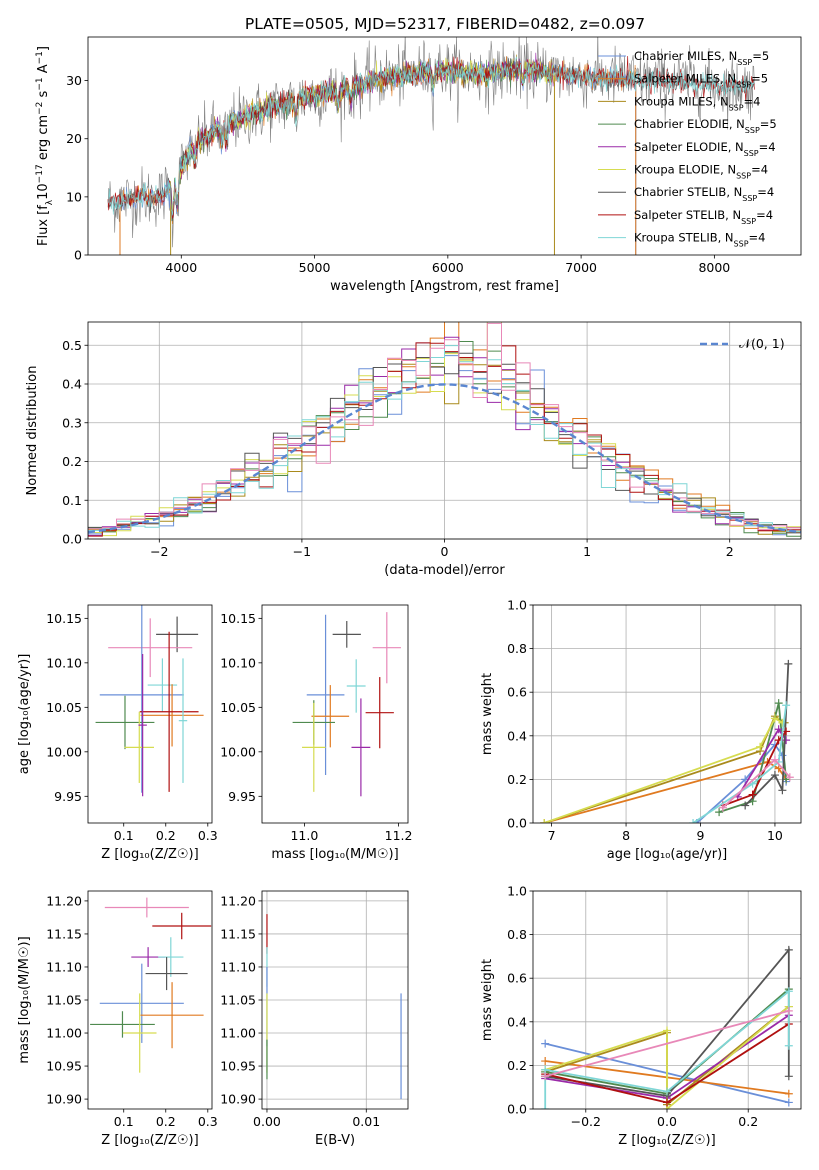 The width and height of the screenshot is (819, 1170). What do you see at coordinates (517, 735) in the screenshot?
I see `weight_vs_age-ytick-label: 0.4` at bounding box center [517, 735].